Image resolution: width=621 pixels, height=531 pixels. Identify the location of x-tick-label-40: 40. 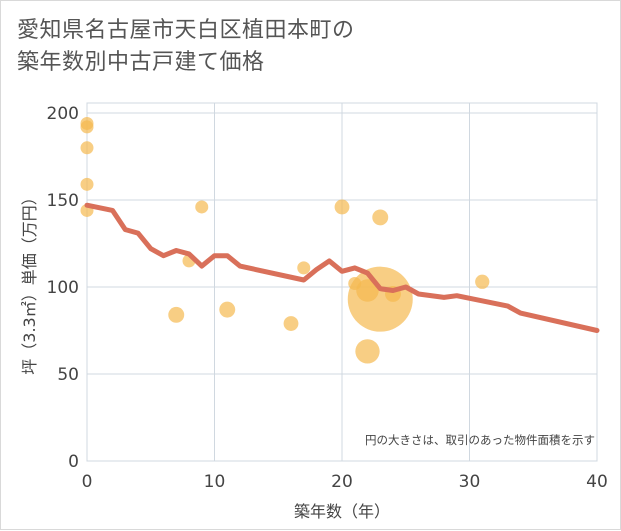
(597, 482).